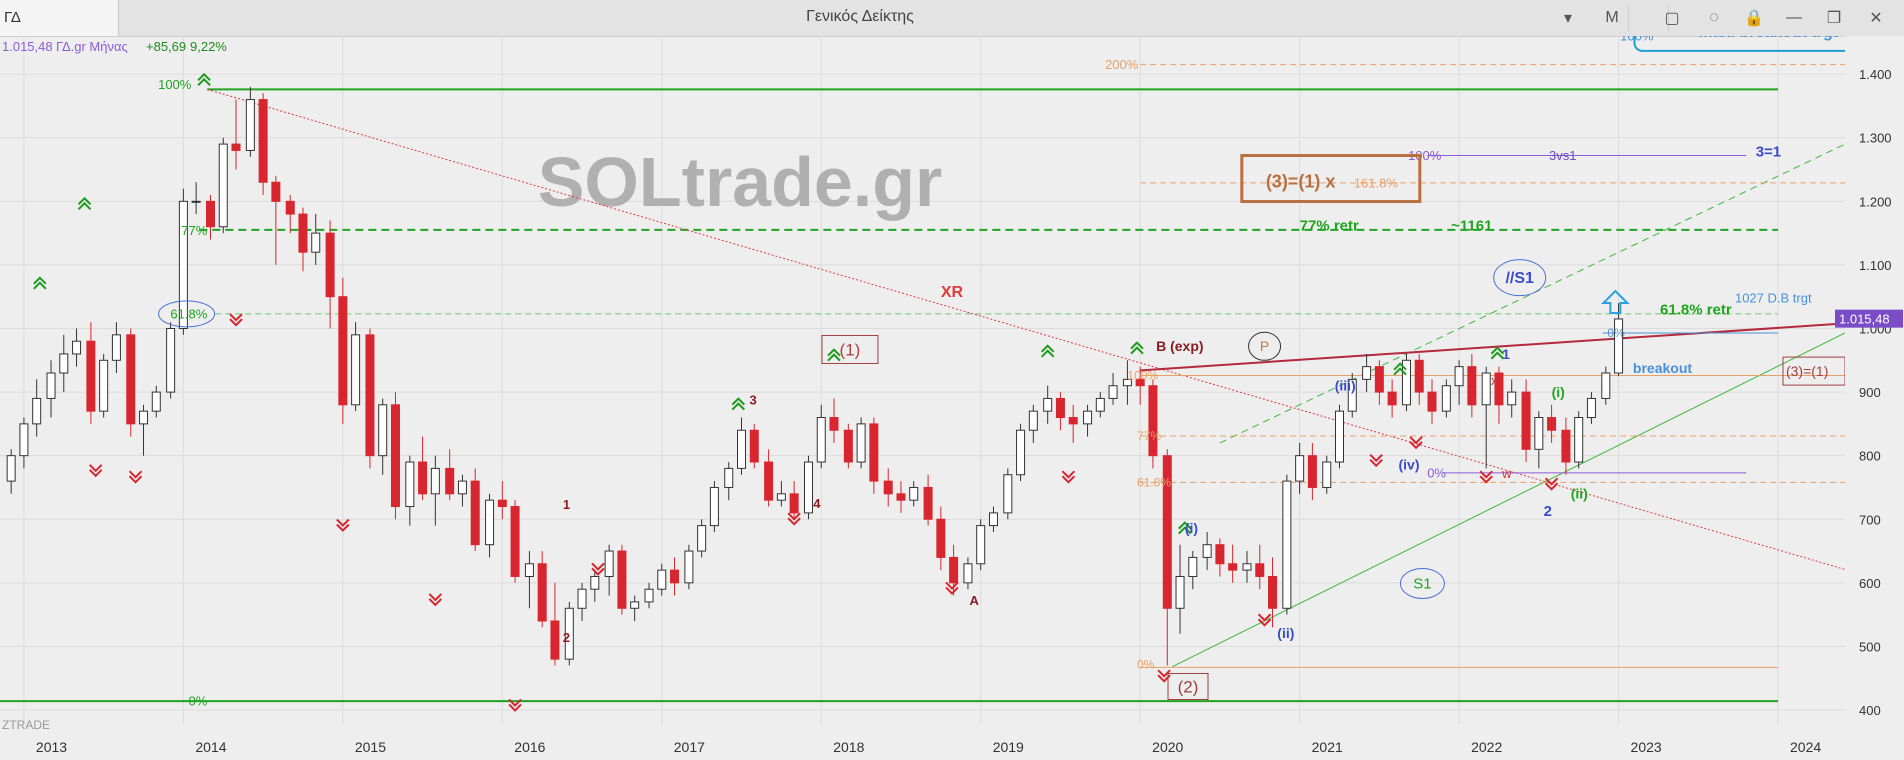  Describe the element at coordinates (1672, 18) in the screenshot. I see `layout-button: ▢` at that location.